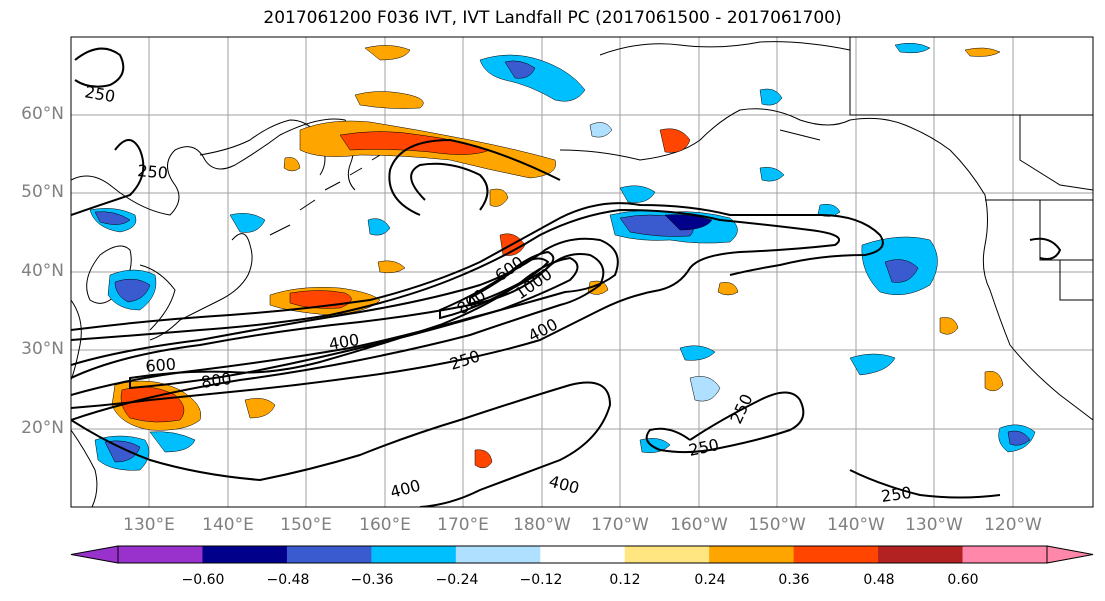 Image resolution: width=1105 pixels, height=601 pixels. Describe the element at coordinates (42, 271) in the screenshot. I see `lat-label: 40°N` at that location.